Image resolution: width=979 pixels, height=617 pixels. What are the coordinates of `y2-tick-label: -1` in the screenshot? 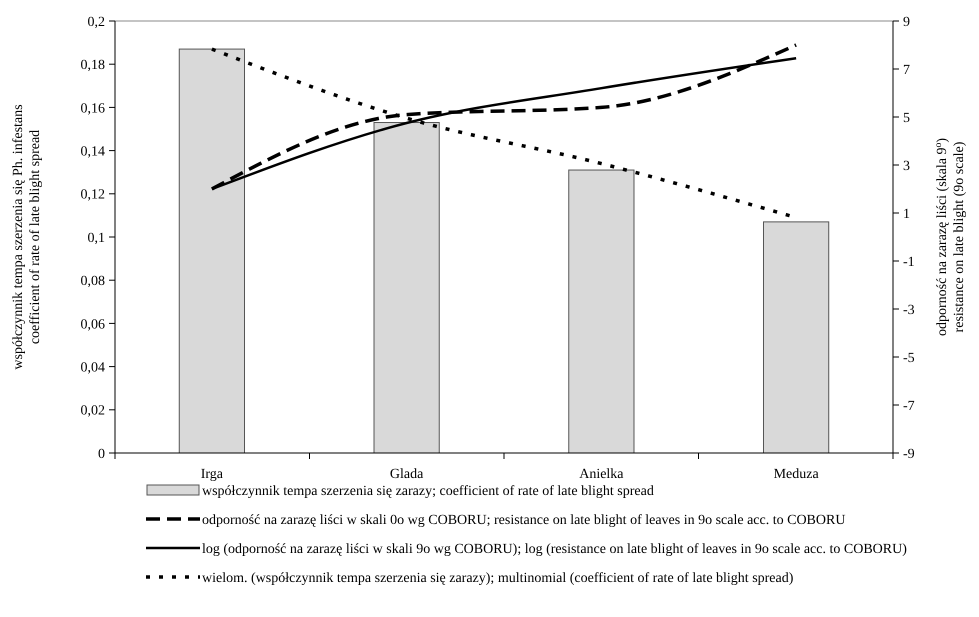 It's located at (909, 262).